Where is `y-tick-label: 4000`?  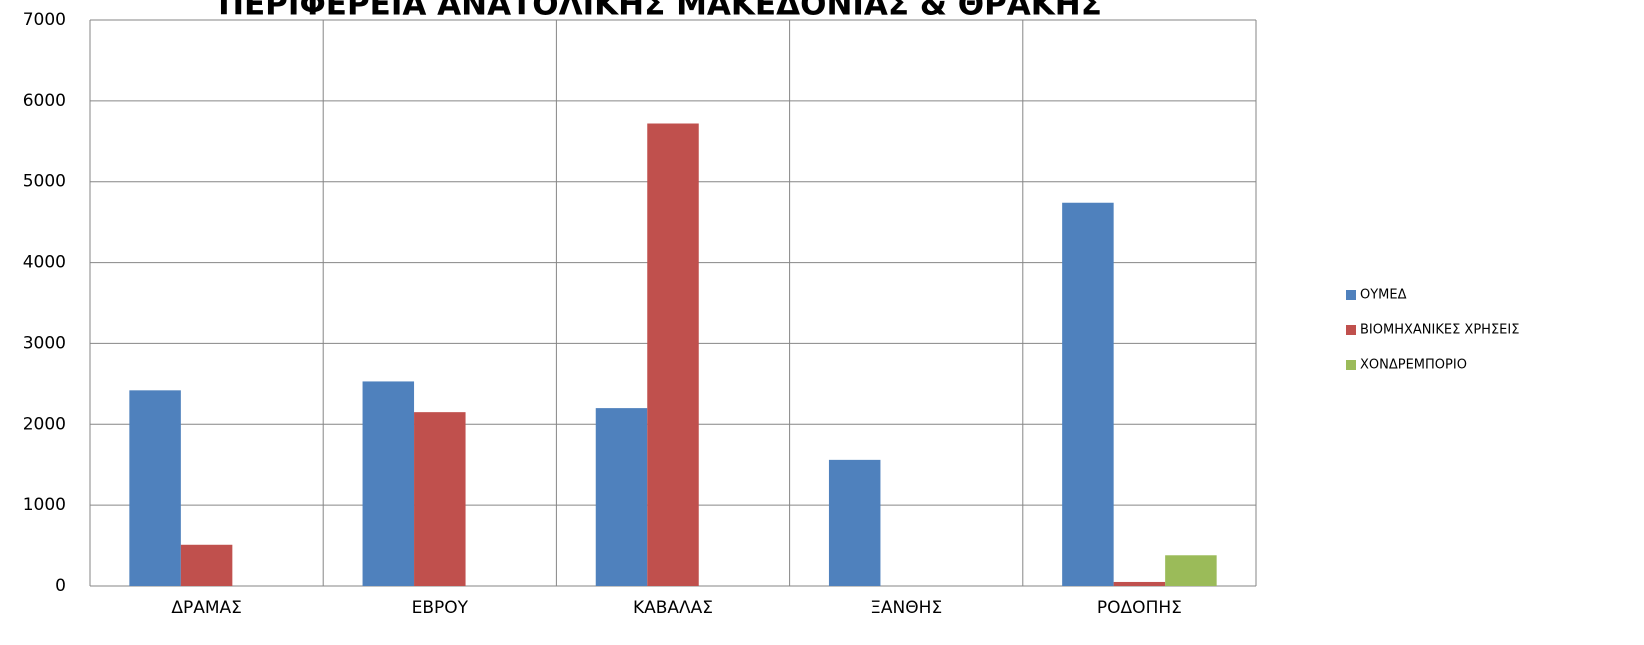
y-tick-label: 4000 is located at coordinates (44, 263).